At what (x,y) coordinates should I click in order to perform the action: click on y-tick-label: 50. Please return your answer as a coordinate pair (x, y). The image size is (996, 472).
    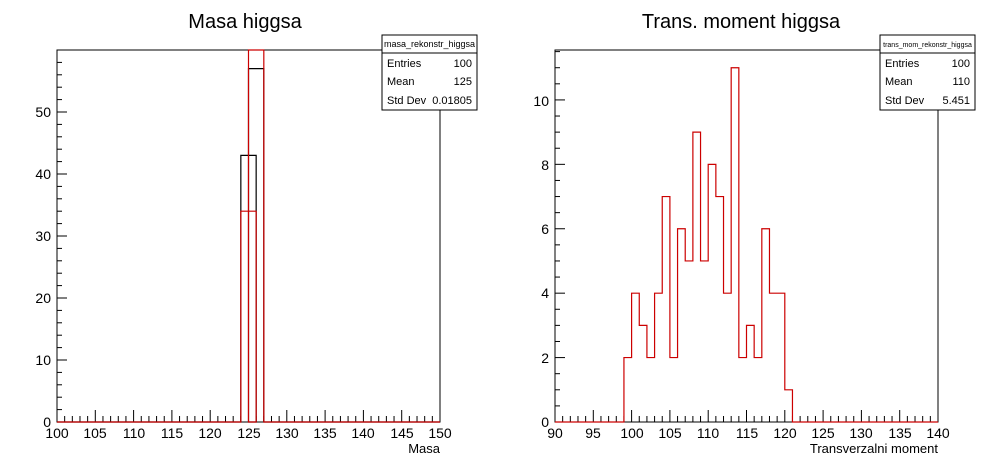
    Looking at the image, I should click on (43, 112).